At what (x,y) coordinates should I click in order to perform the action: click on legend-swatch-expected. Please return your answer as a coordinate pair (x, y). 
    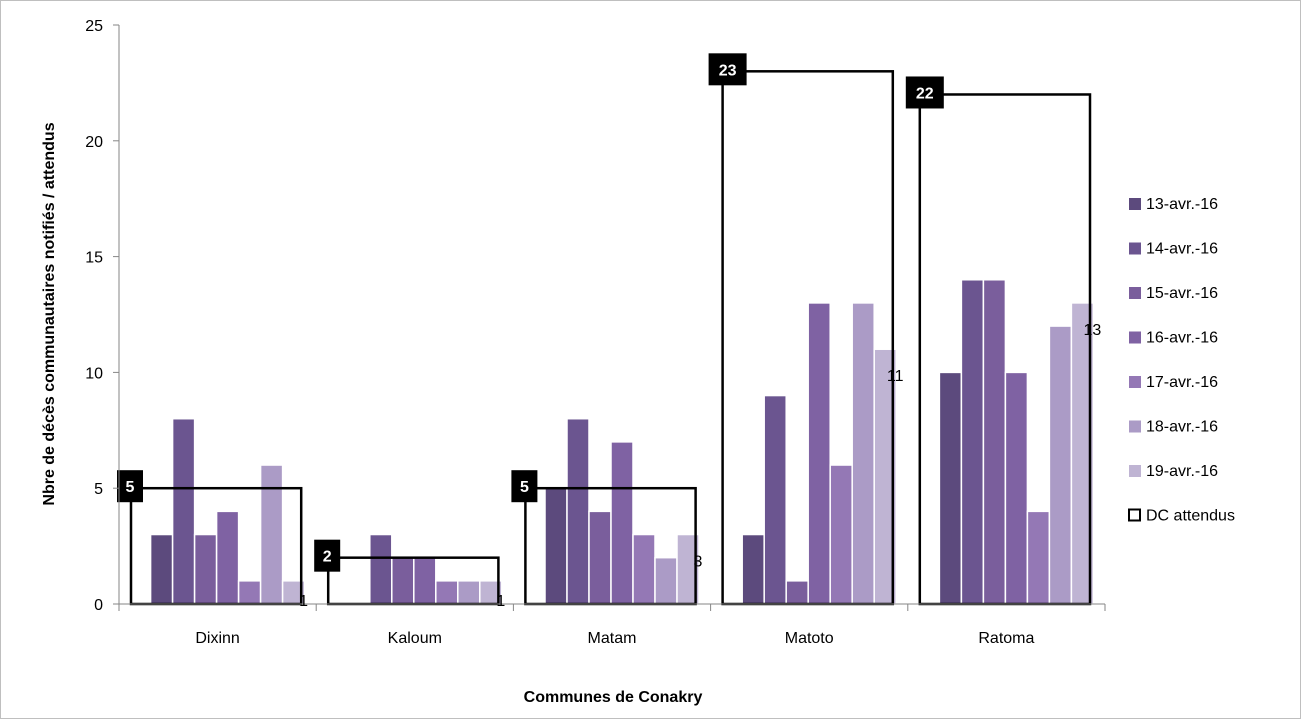
    Looking at the image, I should click on (1134, 515).